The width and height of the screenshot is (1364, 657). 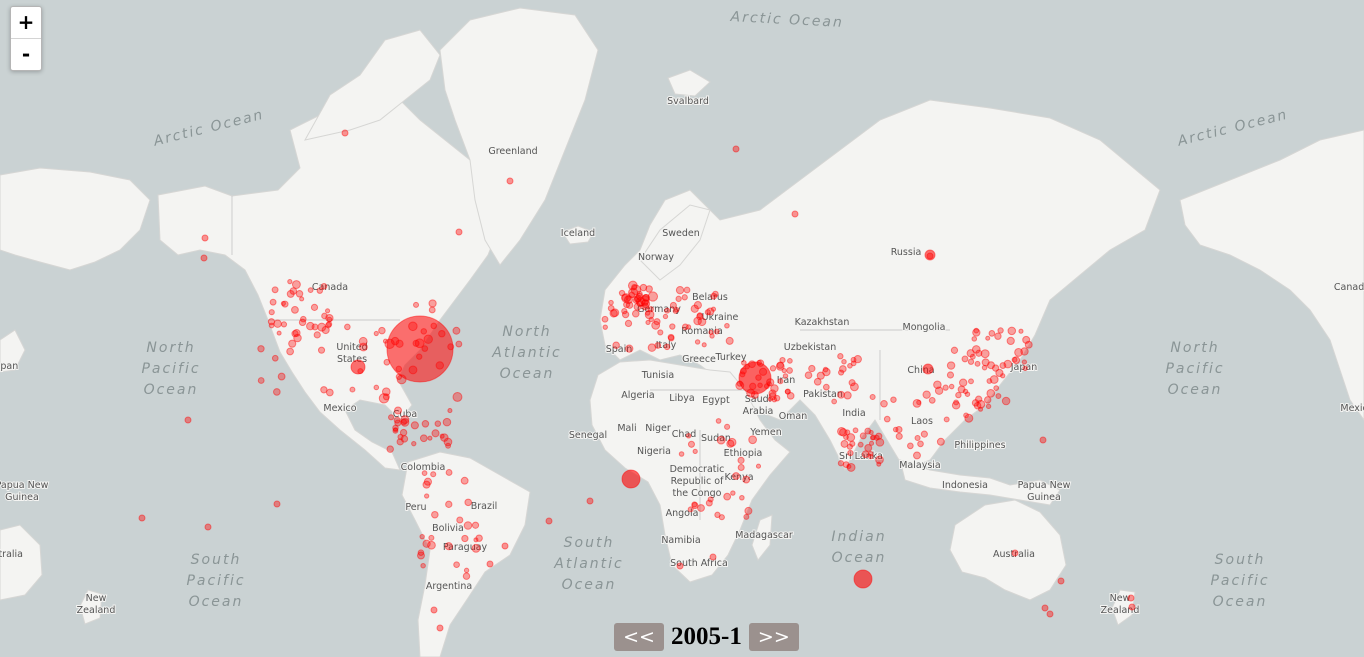 What do you see at coordinates (26, 54) in the screenshot?
I see `zoom-out-button: -` at bounding box center [26, 54].